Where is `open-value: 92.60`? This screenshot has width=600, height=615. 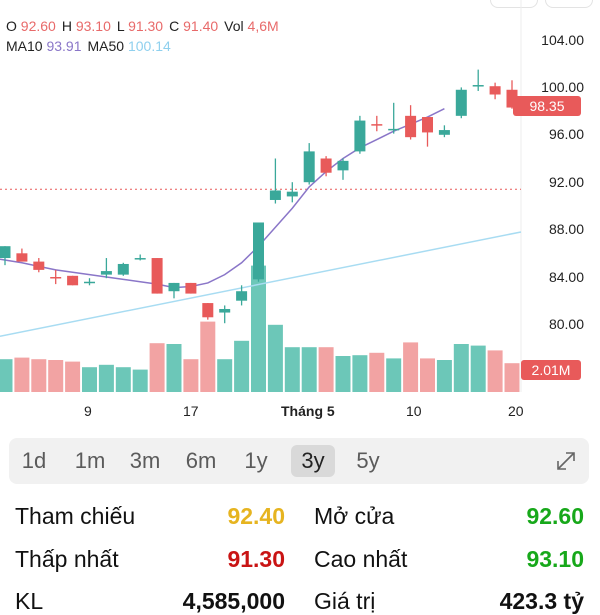
open-value: 92.60 is located at coordinates (38, 26).